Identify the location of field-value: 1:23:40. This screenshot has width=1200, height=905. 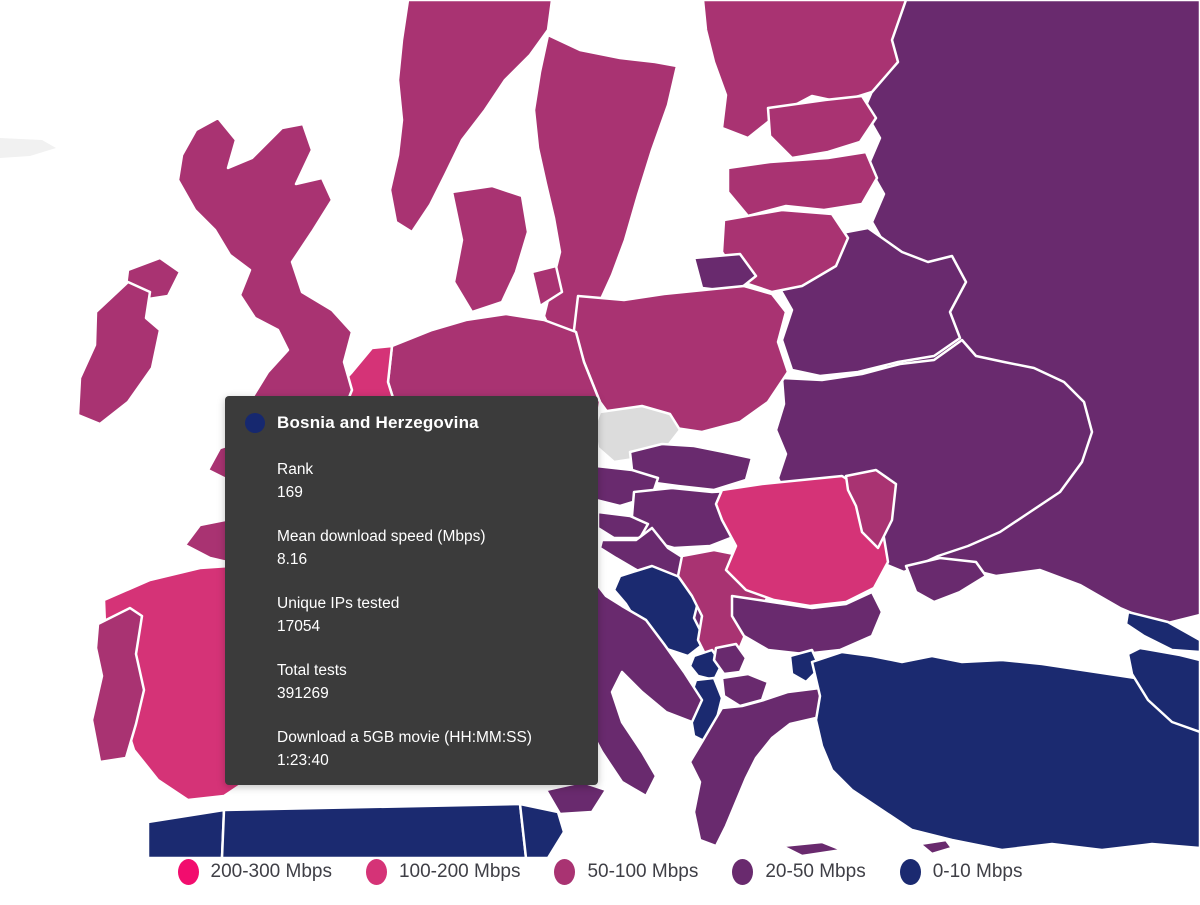
(303, 760).